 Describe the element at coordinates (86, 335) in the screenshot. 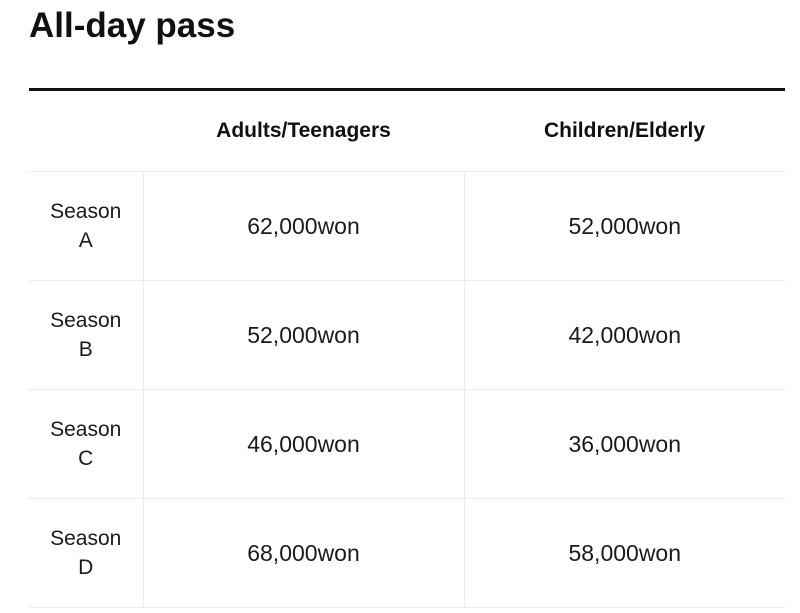

I see `season-label: Season B` at that location.